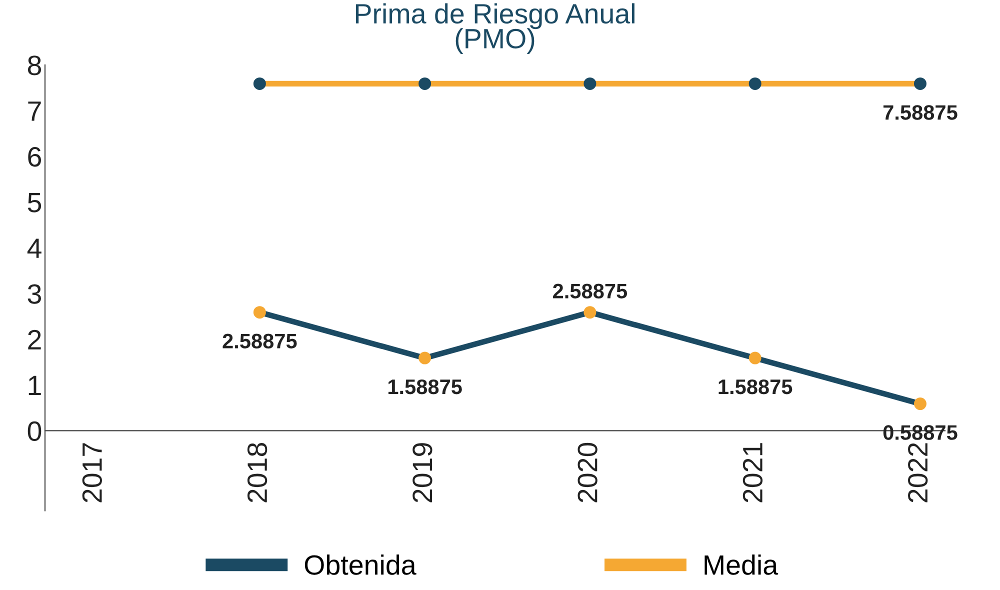 The height and width of the screenshot is (590, 1000). Describe the element at coordinates (35, 157) in the screenshot. I see `y-tick-label: 6` at that location.